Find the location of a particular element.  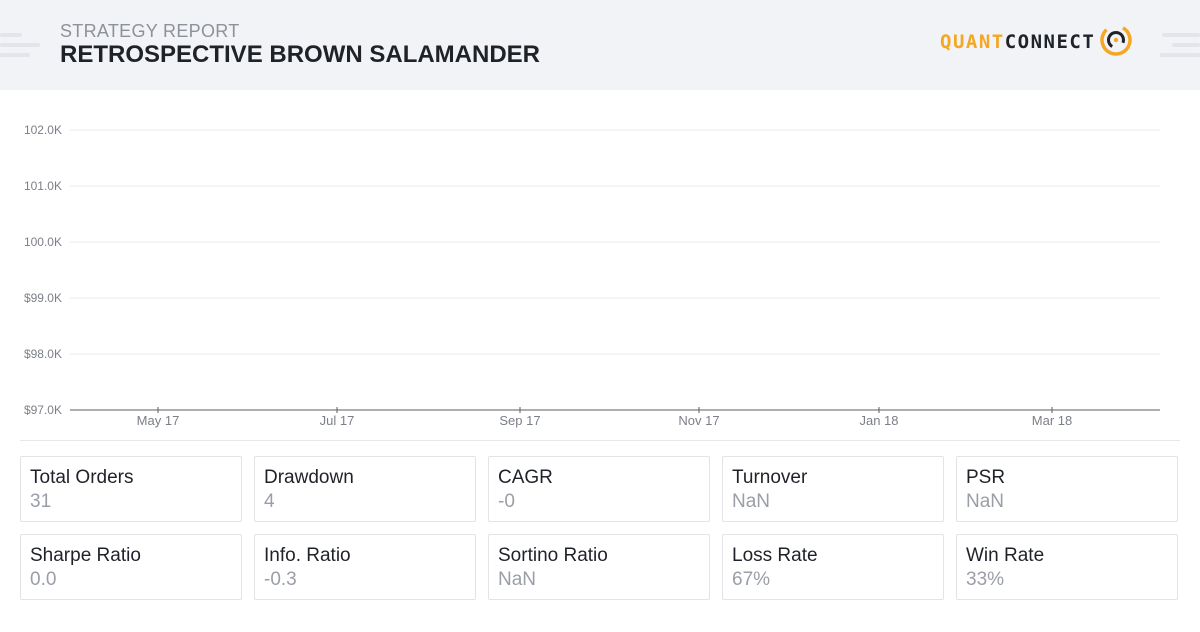

x-tick-label: Nov 17 is located at coordinates (698, 420).